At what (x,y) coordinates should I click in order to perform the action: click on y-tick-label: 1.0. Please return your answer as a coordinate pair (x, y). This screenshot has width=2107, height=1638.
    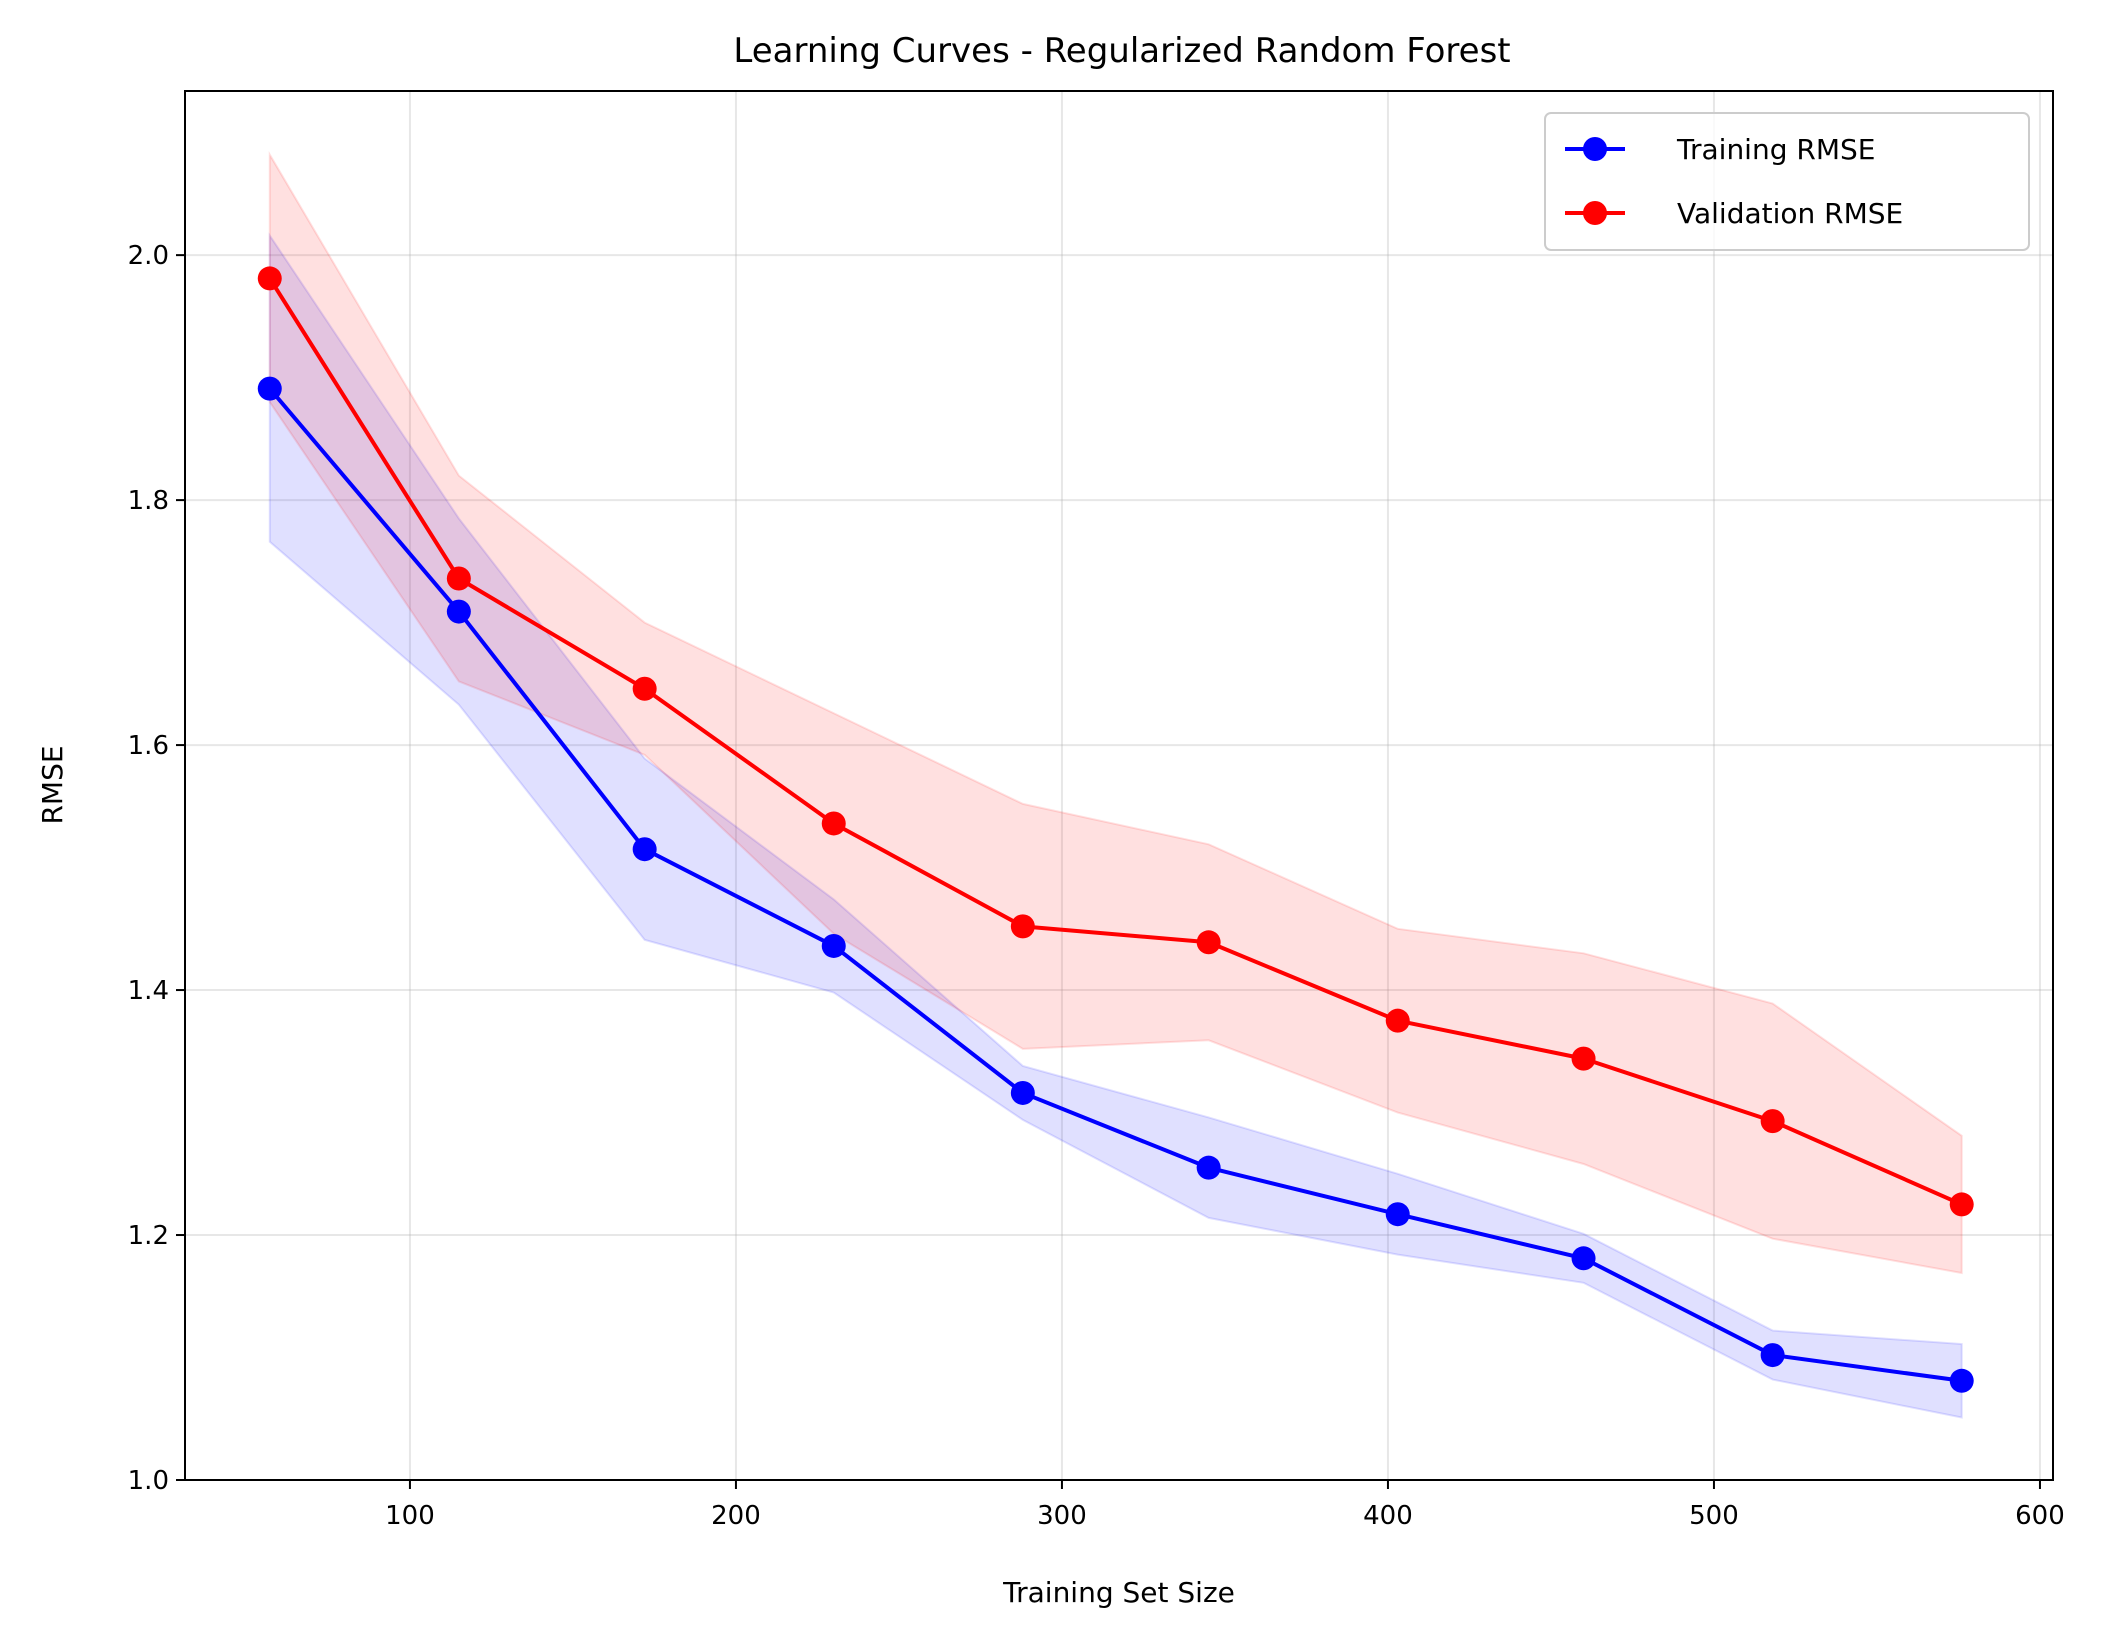
    Looking at the image, I should click on (148, 1481).